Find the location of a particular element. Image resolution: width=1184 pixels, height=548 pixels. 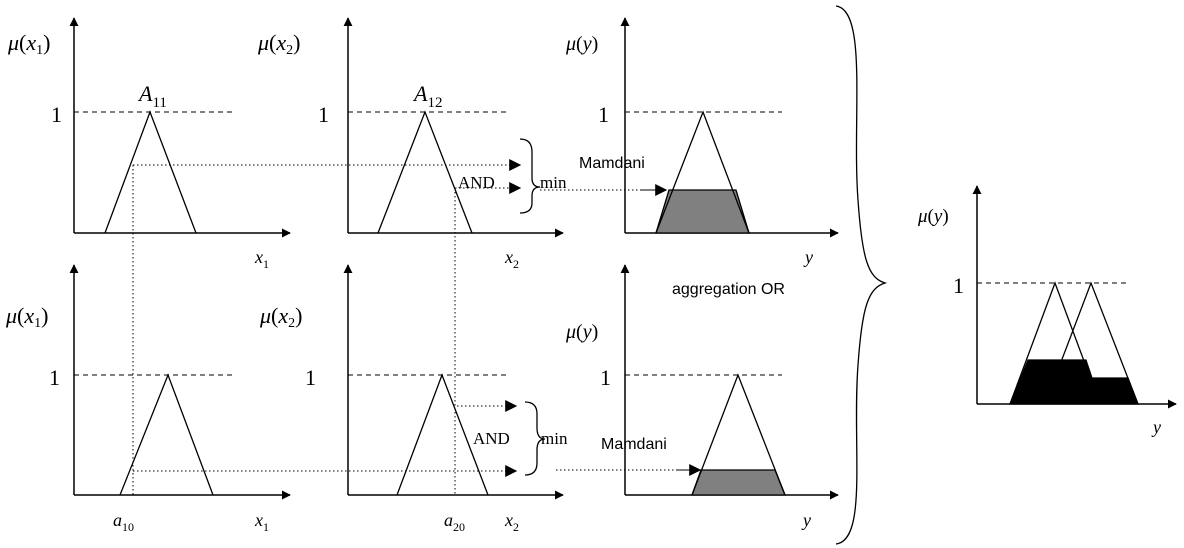

membership-triangle-A11 is located at coordinates (150, 172).